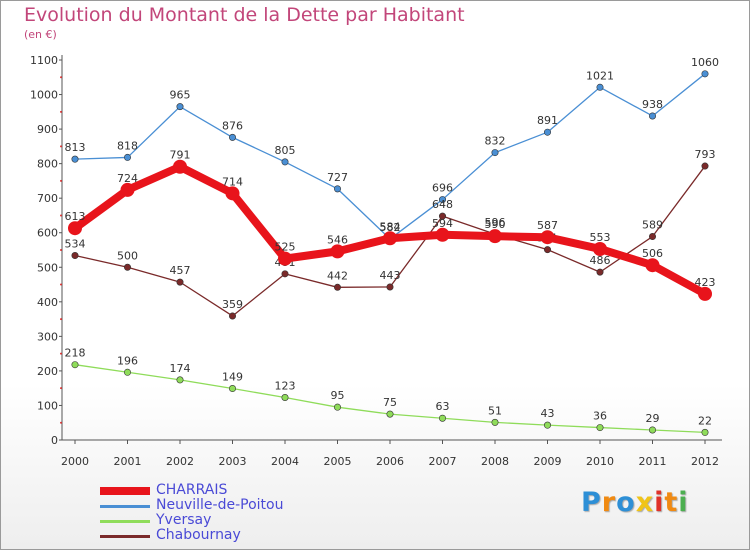 Image resolution: width=750 pixels, height=550 pixels. I want to click on data-label-charrais: 423, so click(705, 282).